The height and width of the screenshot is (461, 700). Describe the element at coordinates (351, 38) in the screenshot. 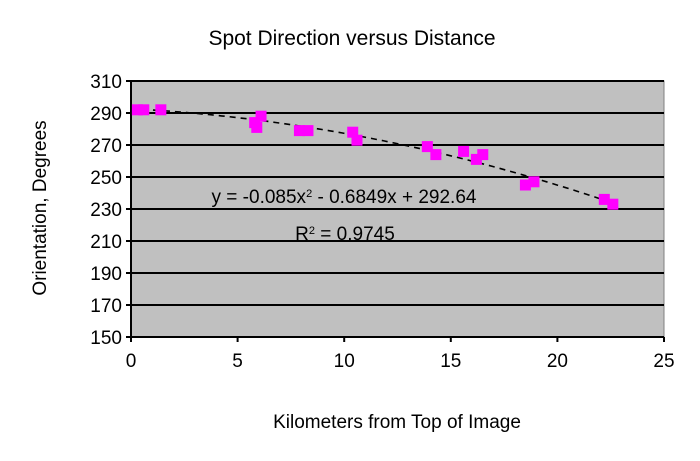

I see `chart-title: Spot Direction versus Distance` at that location.